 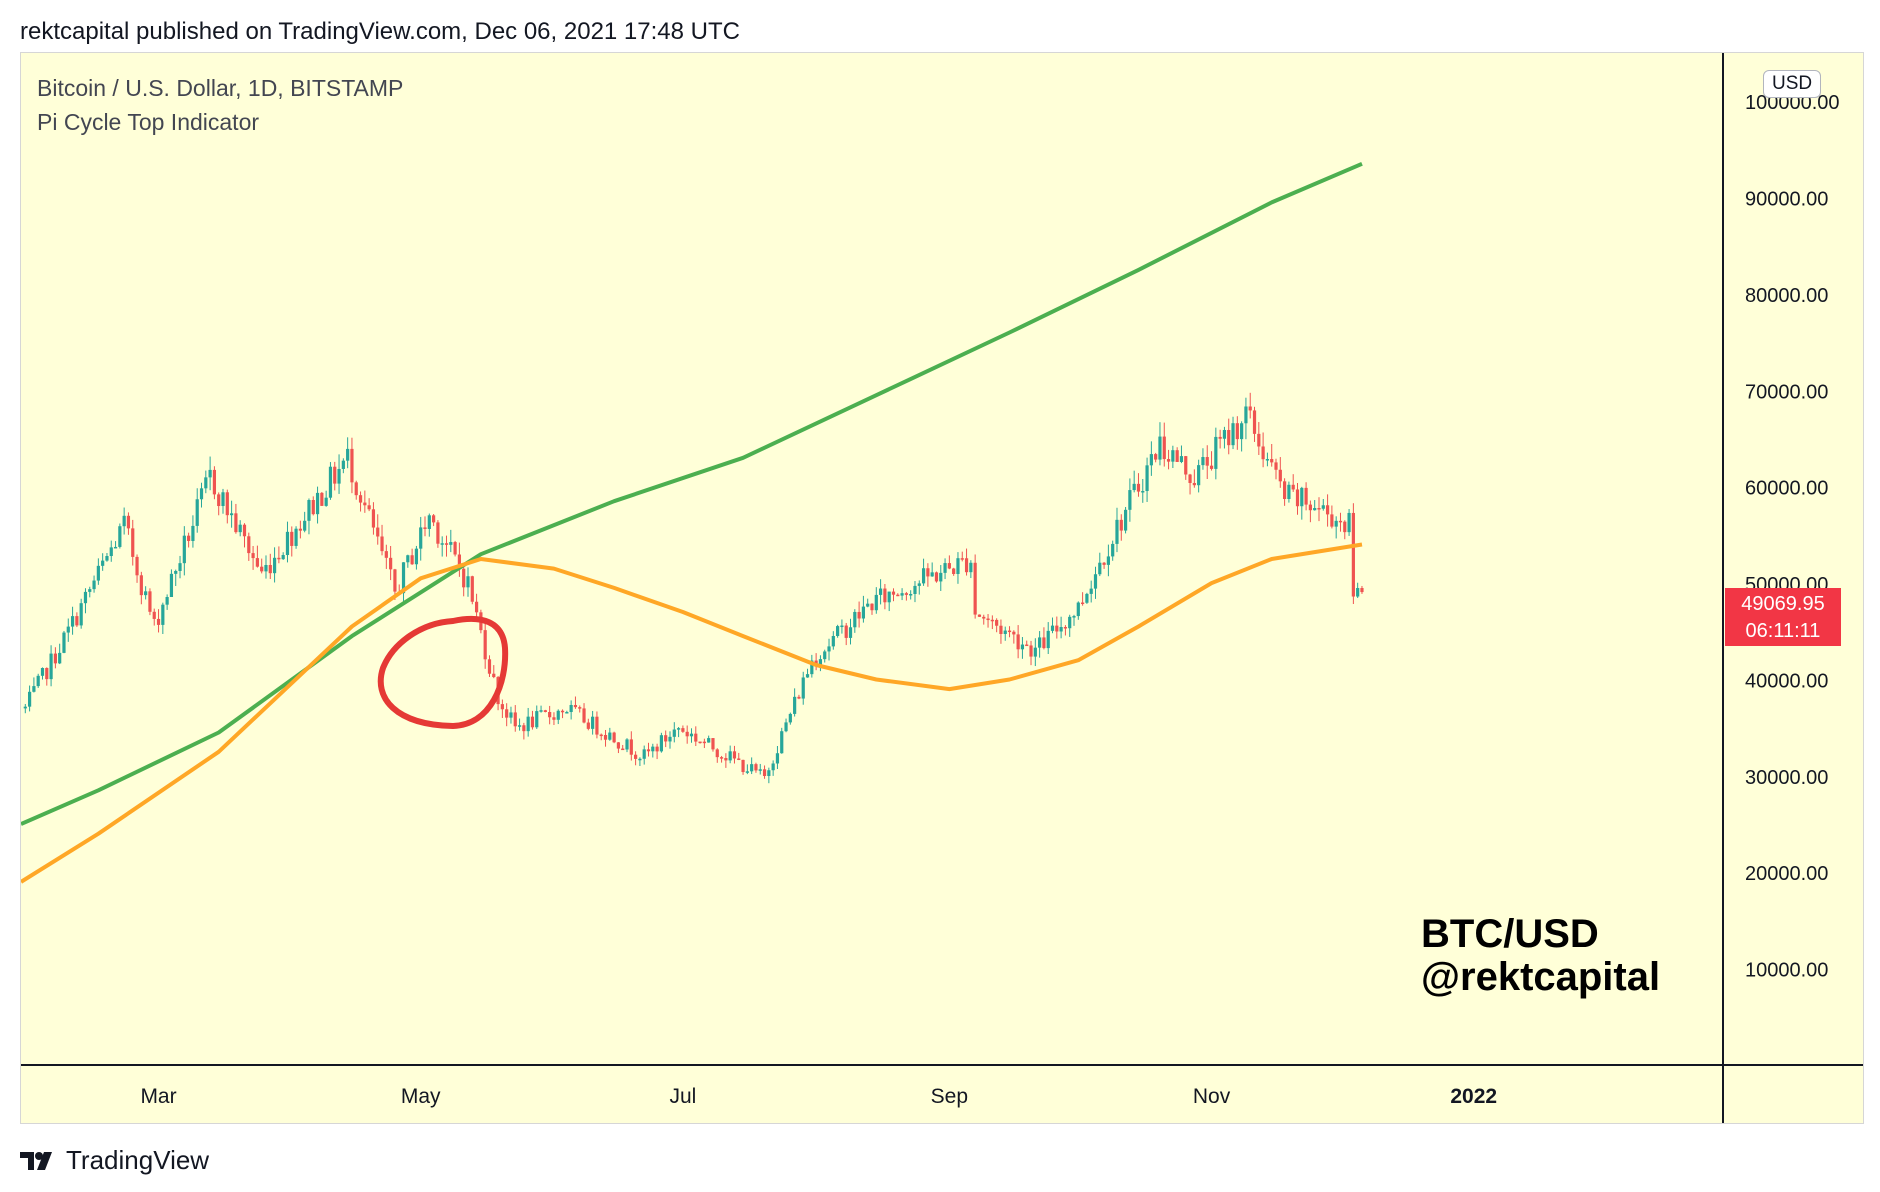 I want to click on indicator-legend: Pi Cycle Top Indicator, so click(x=148, y=122).